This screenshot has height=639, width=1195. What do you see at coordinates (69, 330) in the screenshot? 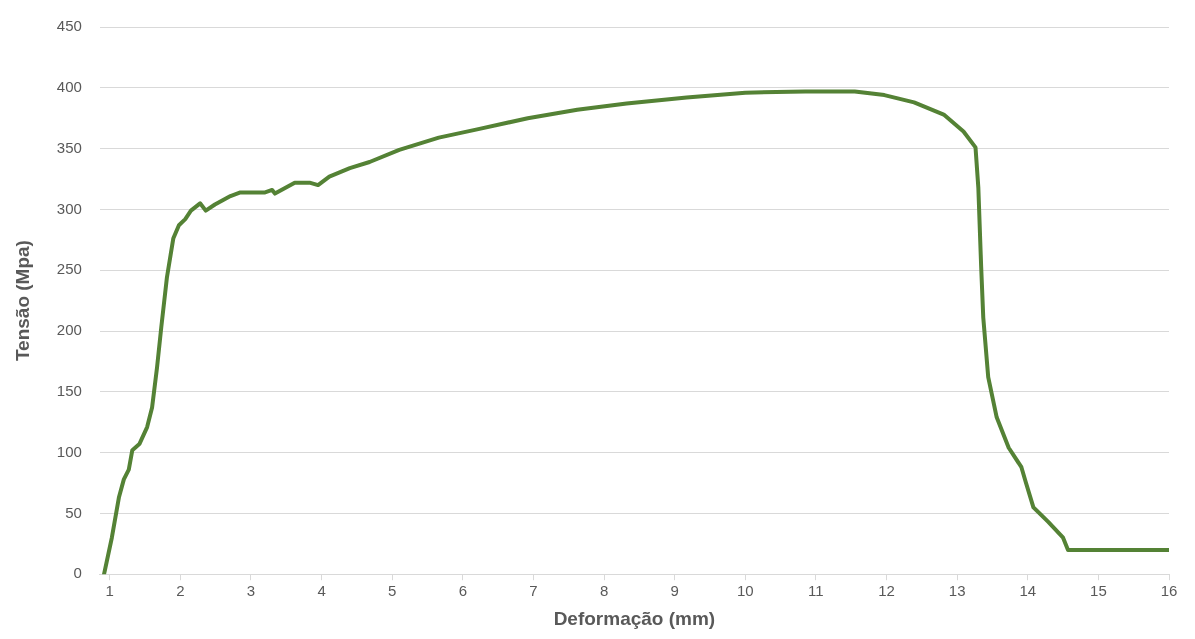
I see `y-tick-label: 200` at bounding box center [69, 330].